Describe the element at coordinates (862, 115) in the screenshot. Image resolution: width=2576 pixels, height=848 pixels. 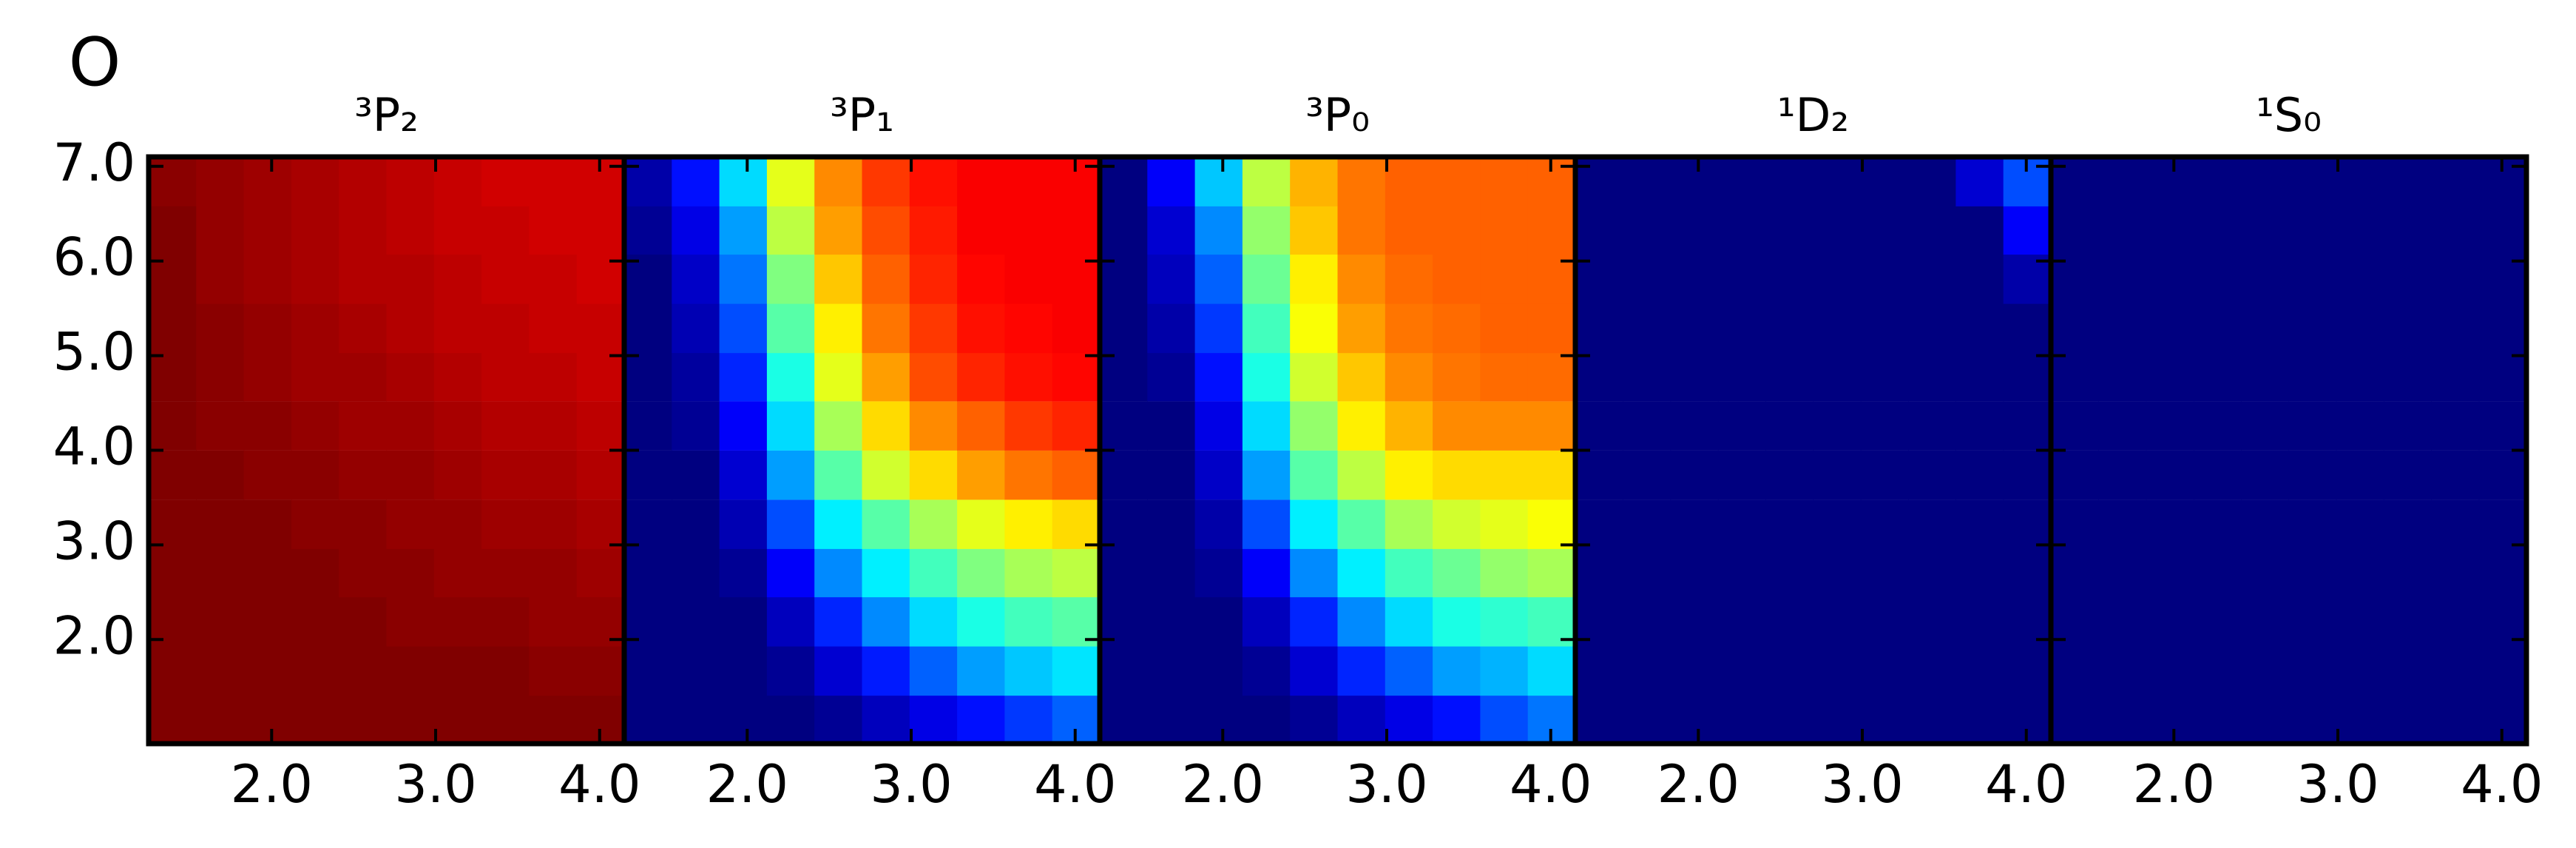
I see `panel-title: ³P₁` at that location.